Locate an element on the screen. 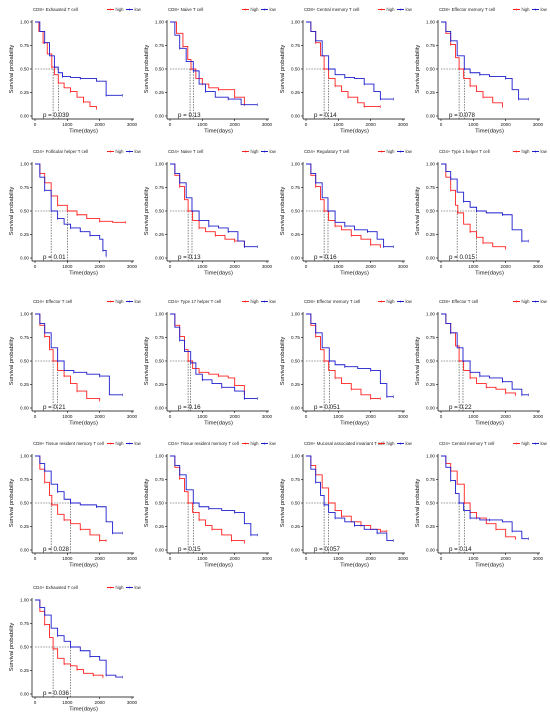 This screenshot has height=712, width=550. panel-title: CD8+ Mucosal associated invariant T cell is located at coordinates (344, 443).